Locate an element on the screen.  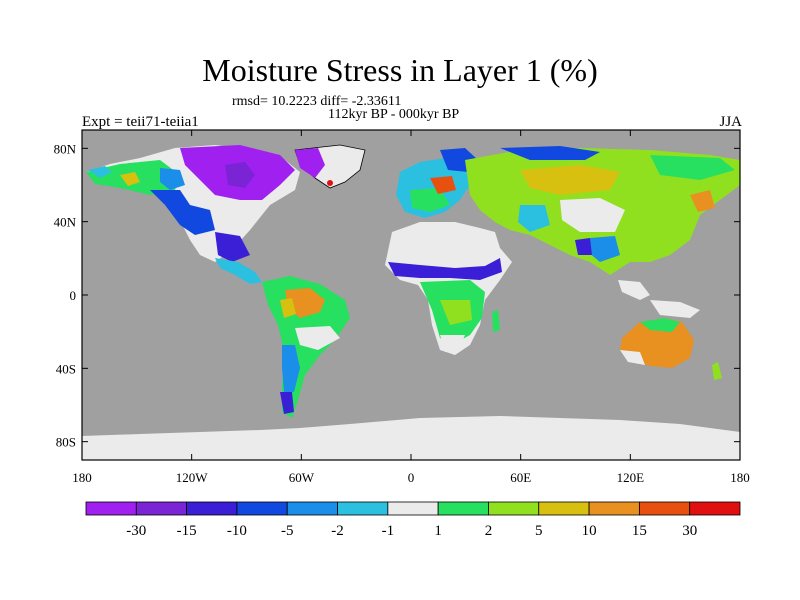
field-sa-purple is located at coordinates (287, 403).